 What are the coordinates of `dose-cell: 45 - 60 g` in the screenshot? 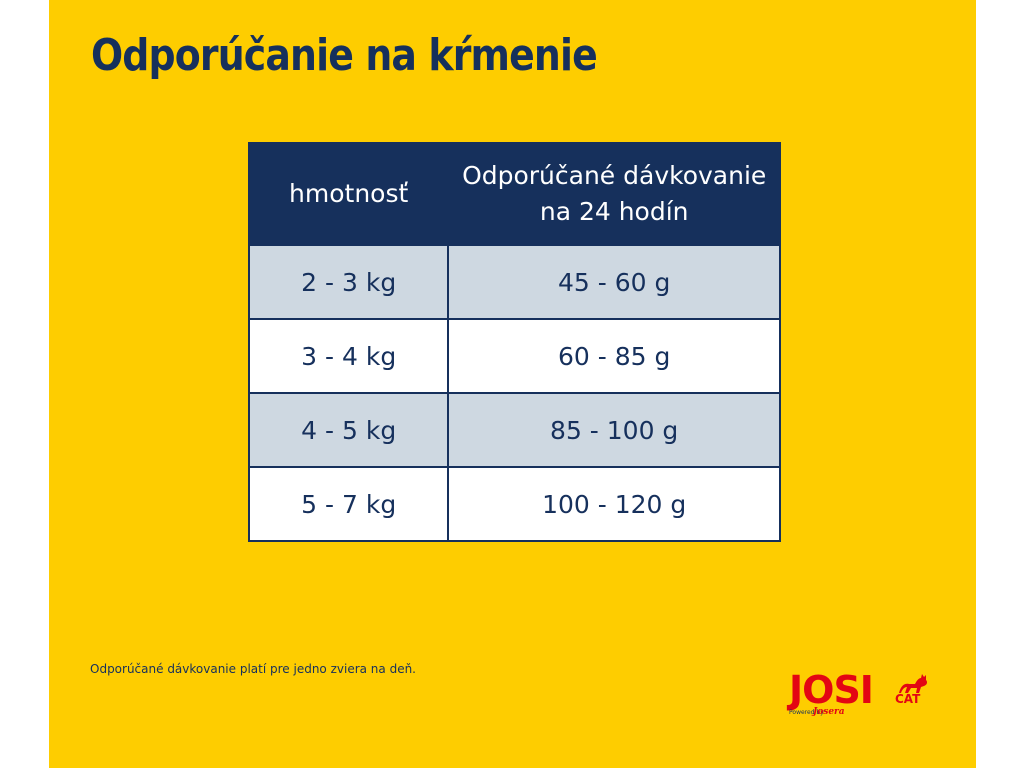 It's located at (614, 282).